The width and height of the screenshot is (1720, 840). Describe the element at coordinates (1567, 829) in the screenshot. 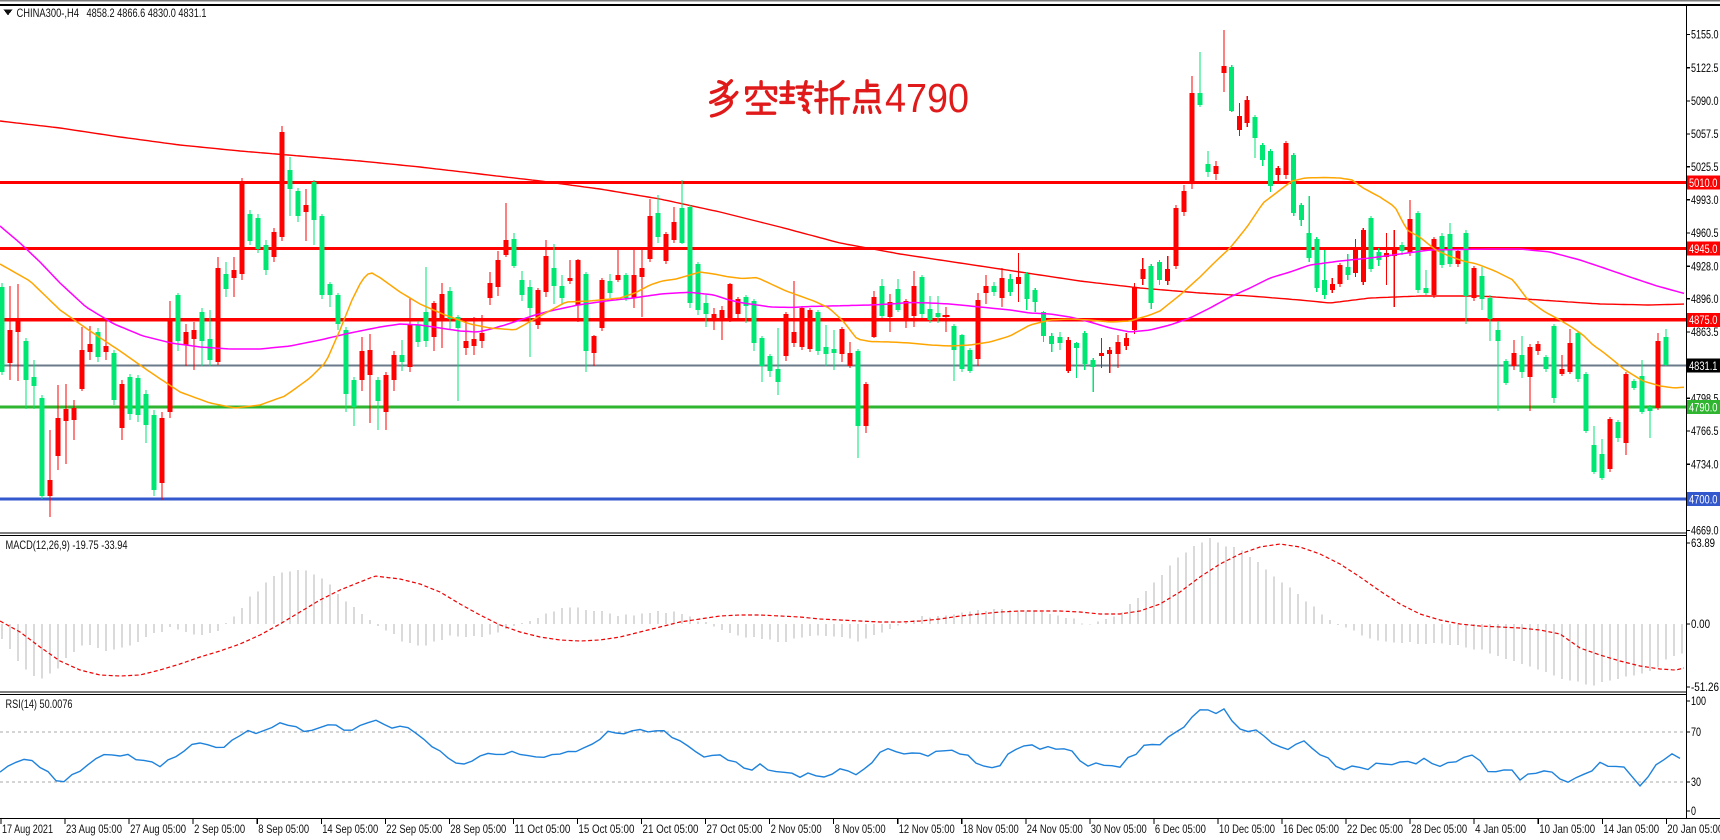

I see `svg-text: 10 Jan 05:00` at that location.